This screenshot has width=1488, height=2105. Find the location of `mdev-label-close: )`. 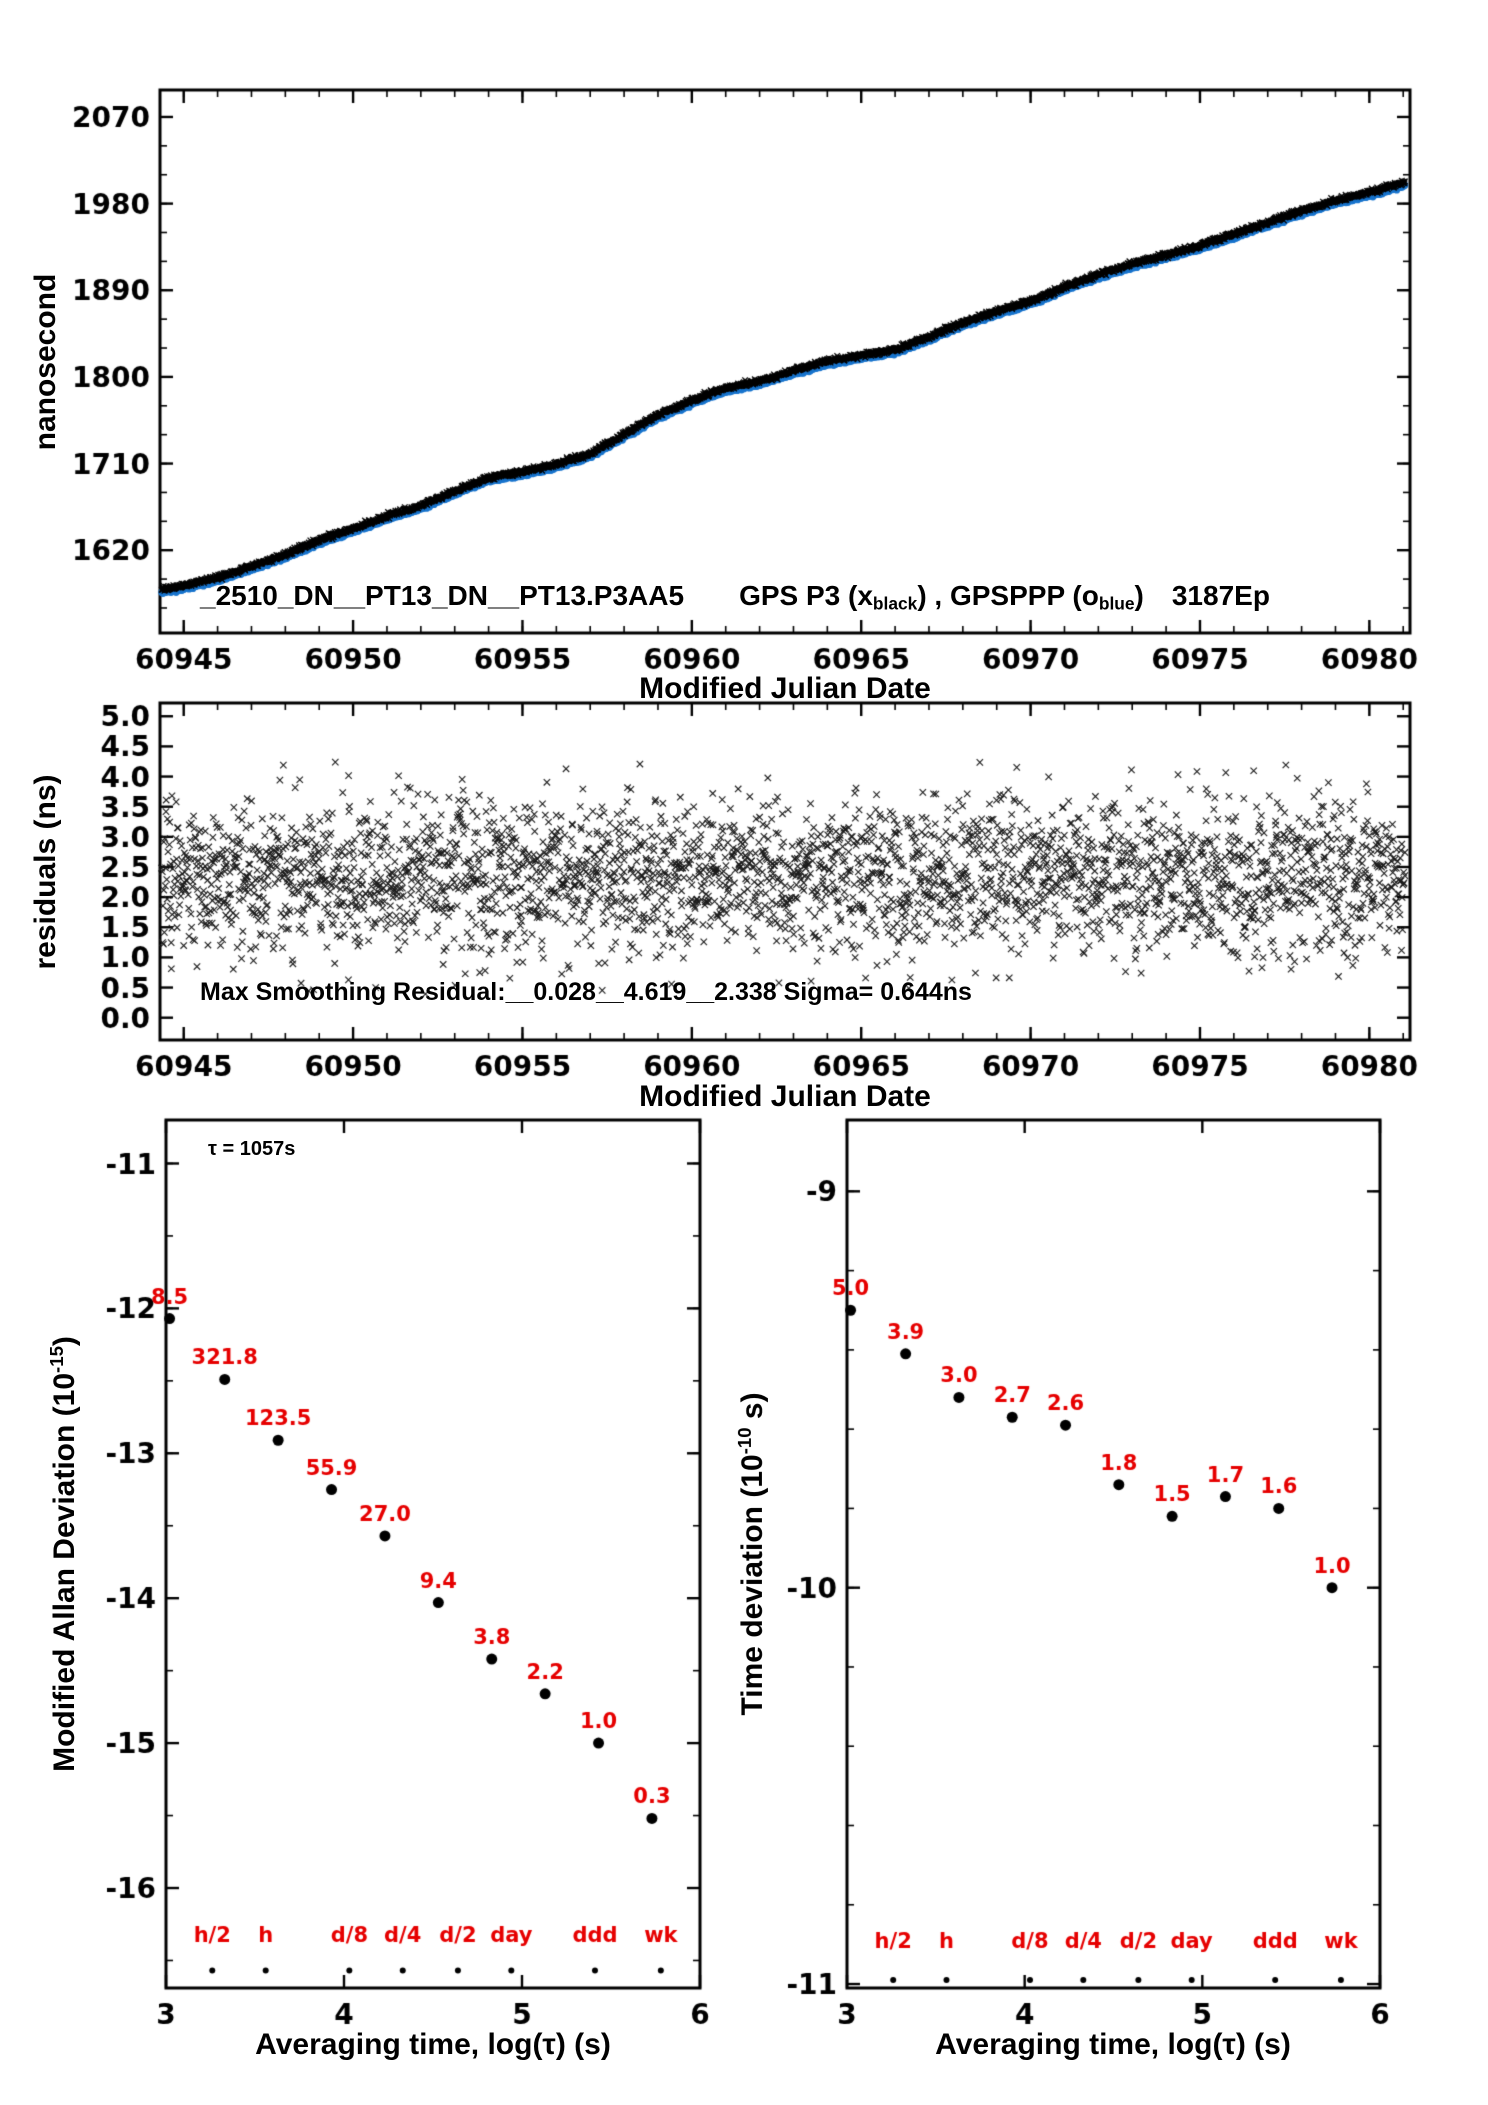

mdev-label-close: ) is located at coordinates (65, 1341).